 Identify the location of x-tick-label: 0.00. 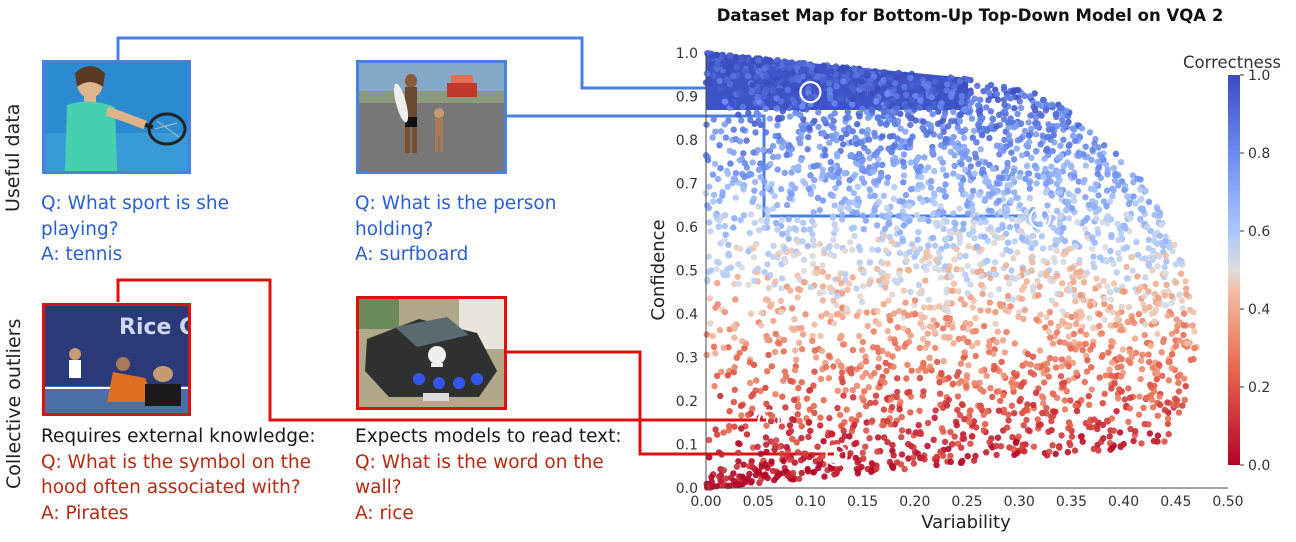
(705, 502).